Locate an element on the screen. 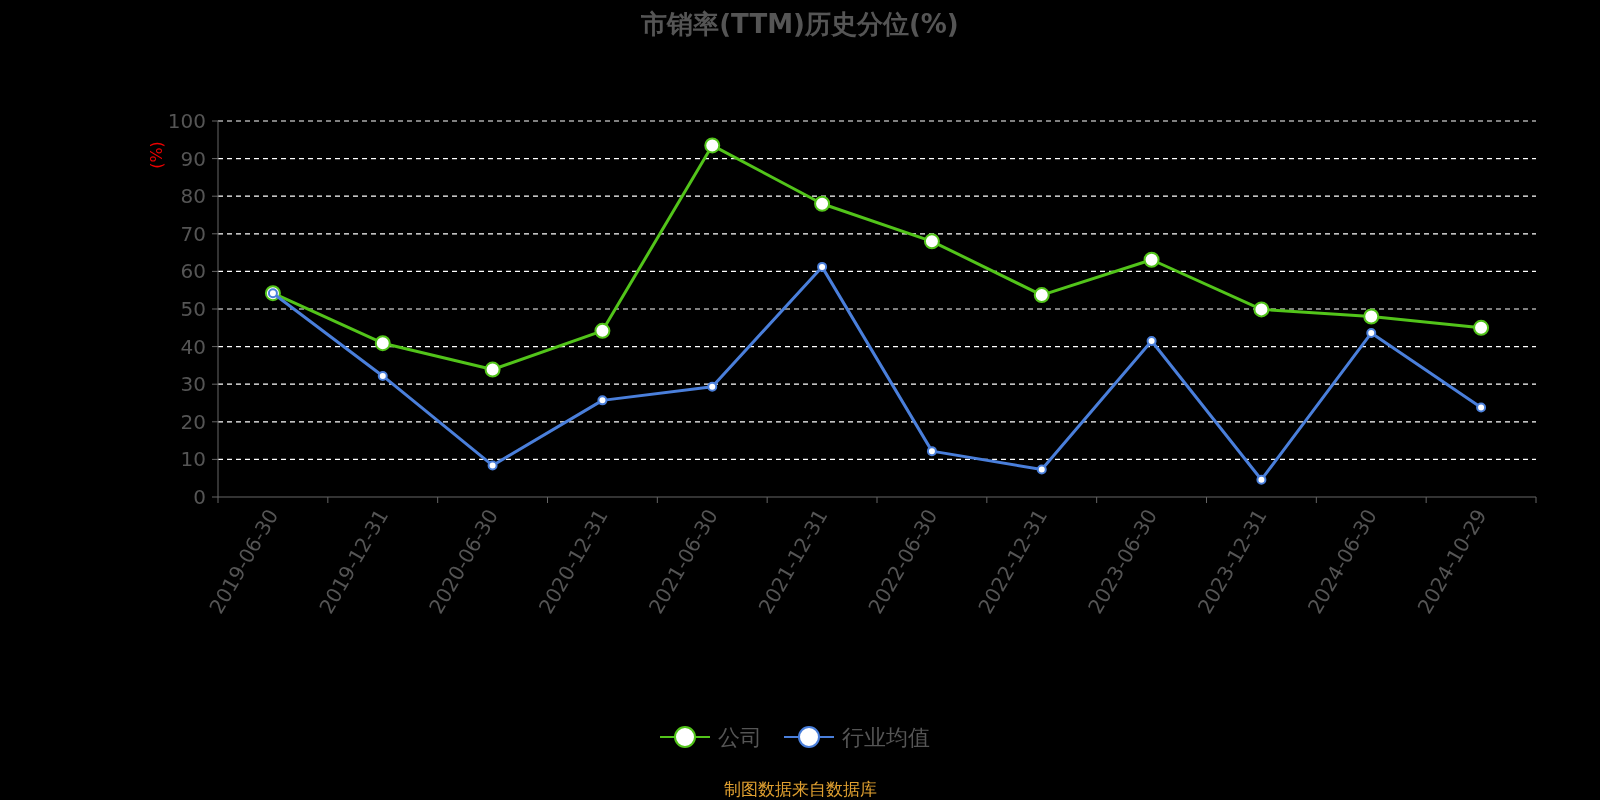 This screenshot has height=800, width=1600. y-tick-label: 30 is located at coordinates (193, 384).